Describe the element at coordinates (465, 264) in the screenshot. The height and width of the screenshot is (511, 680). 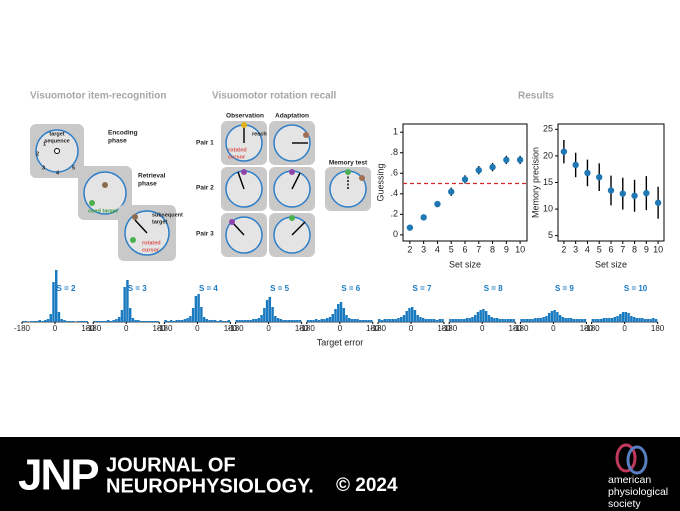
I see `x-axis-label: Set size` at that location.